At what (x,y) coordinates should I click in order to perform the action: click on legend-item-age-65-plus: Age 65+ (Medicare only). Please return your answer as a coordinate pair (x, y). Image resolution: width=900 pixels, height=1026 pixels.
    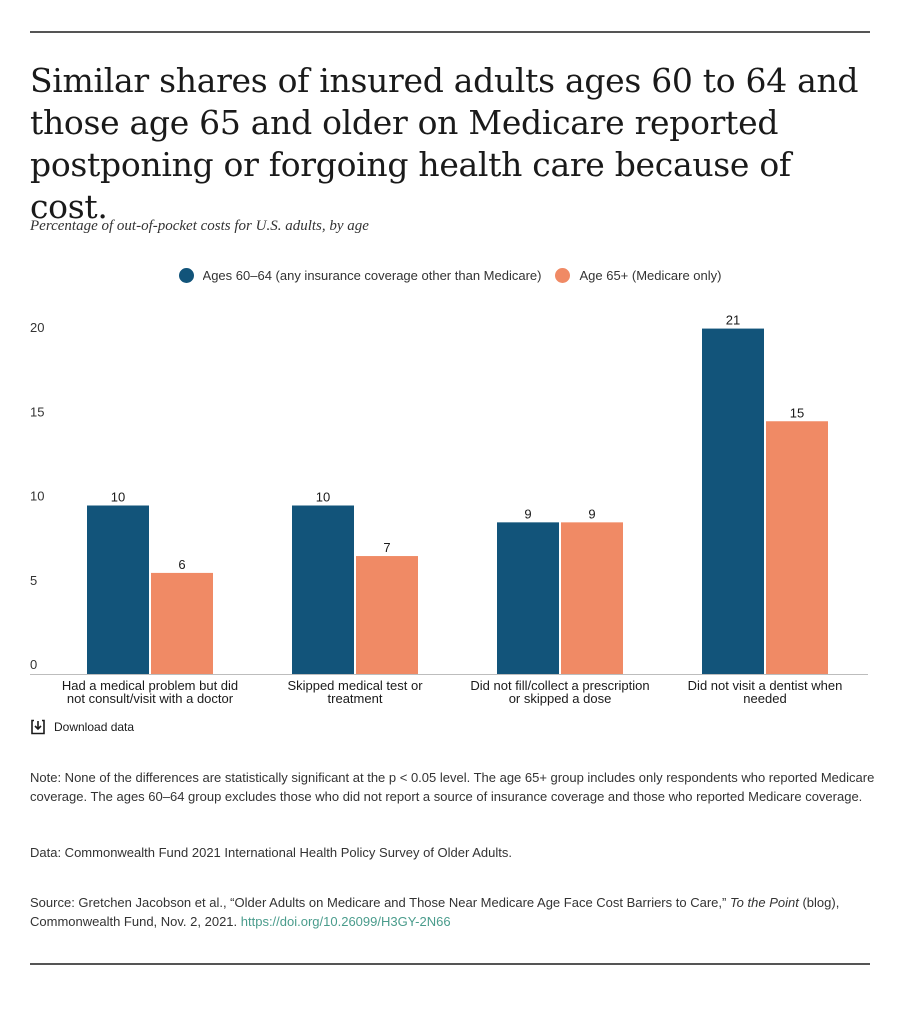
    Looking at the image, I should click on (638, 275).